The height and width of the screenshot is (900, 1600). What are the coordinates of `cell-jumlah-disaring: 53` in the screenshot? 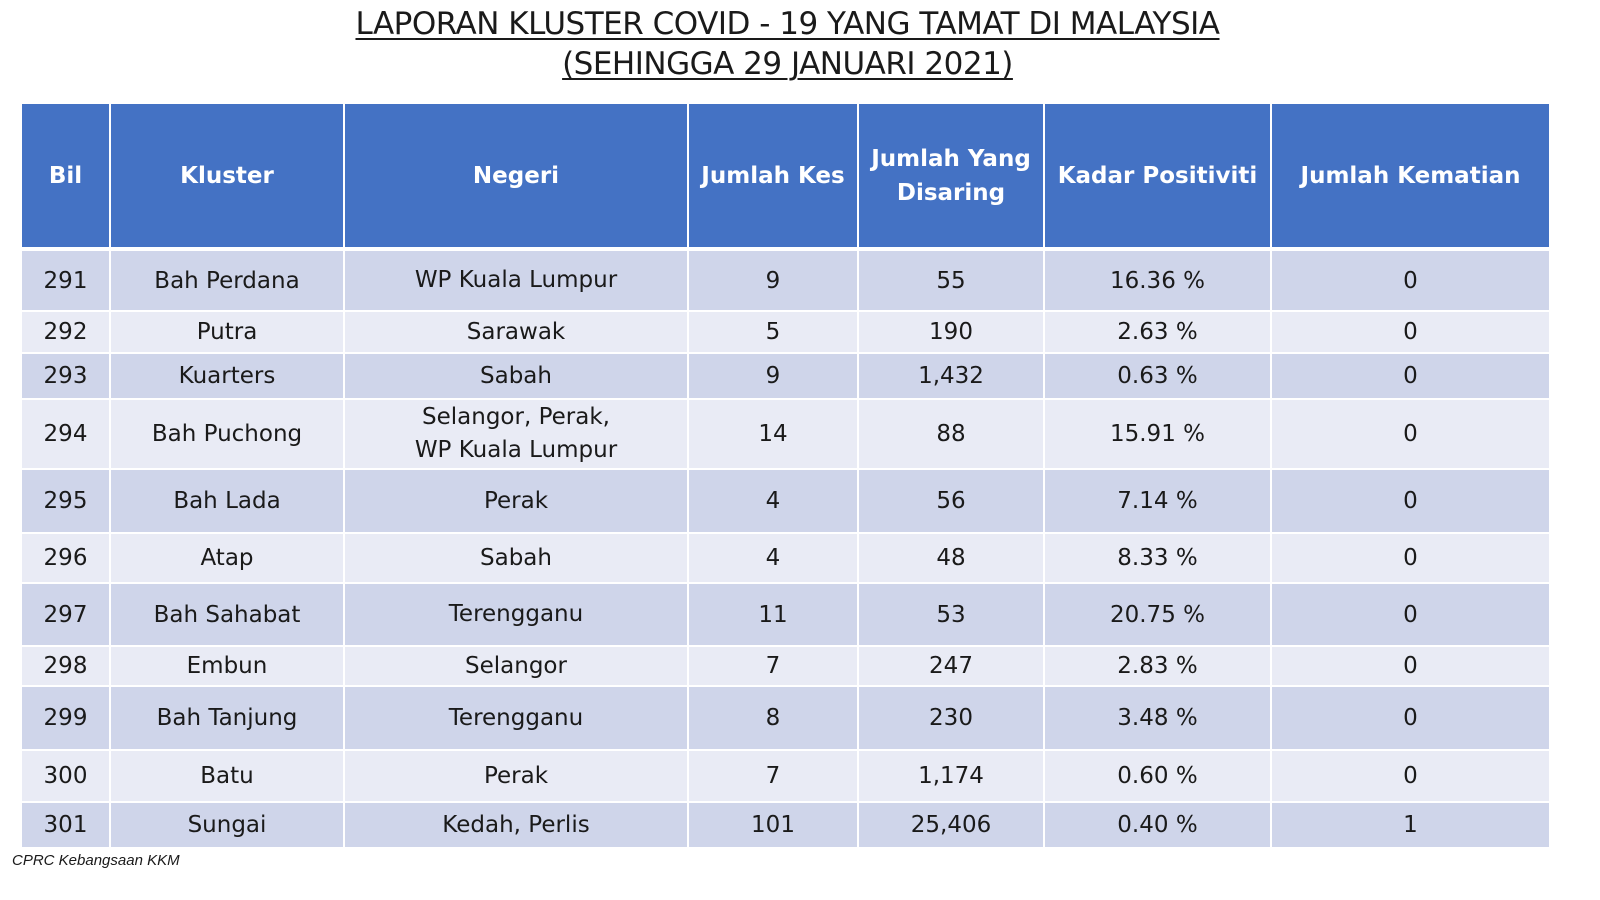 It's located at (951, 615).